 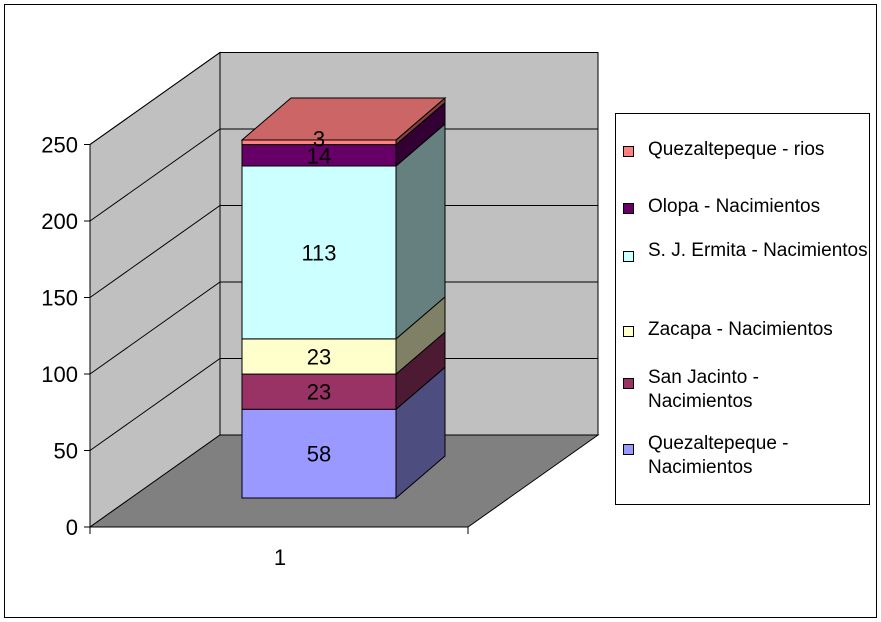 I want to click on legend-label: Zacapa - Nacimientos, so click(x=740, y=329).